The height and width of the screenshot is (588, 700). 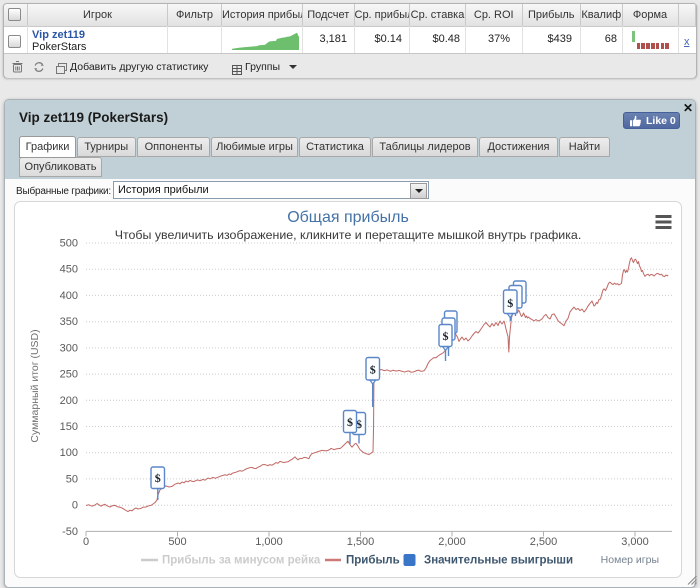 What do you see at coordinates (361, 542) in the screenshot?
I see `svg-text: 1,500` at bounding box center [361, 542].